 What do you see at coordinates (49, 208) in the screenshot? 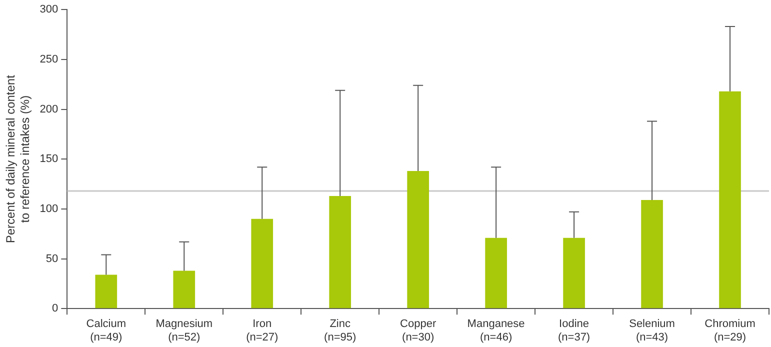
I see `y-tick-label: 100` at bounding box center [49, 208].